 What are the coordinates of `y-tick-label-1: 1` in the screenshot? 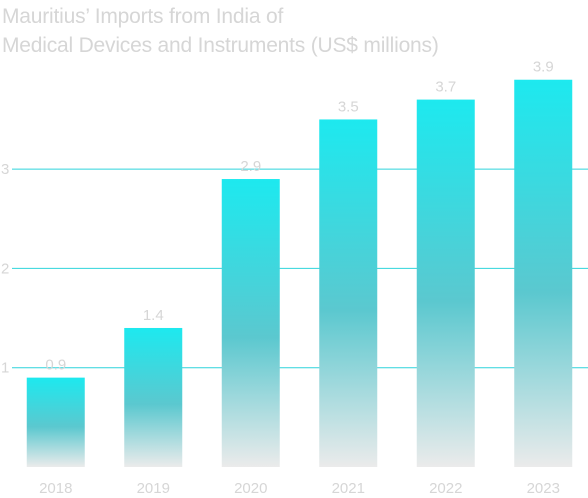 It's located at (5, 368).